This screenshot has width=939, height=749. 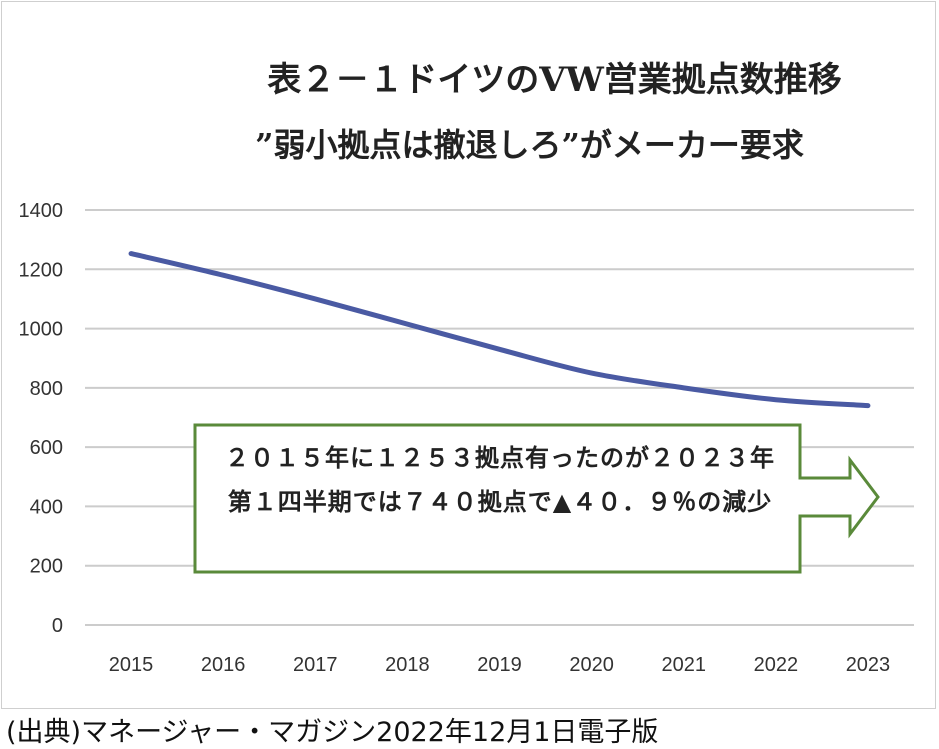 I want to click on x-tick-label: 2016, so click(x=223, y=665).